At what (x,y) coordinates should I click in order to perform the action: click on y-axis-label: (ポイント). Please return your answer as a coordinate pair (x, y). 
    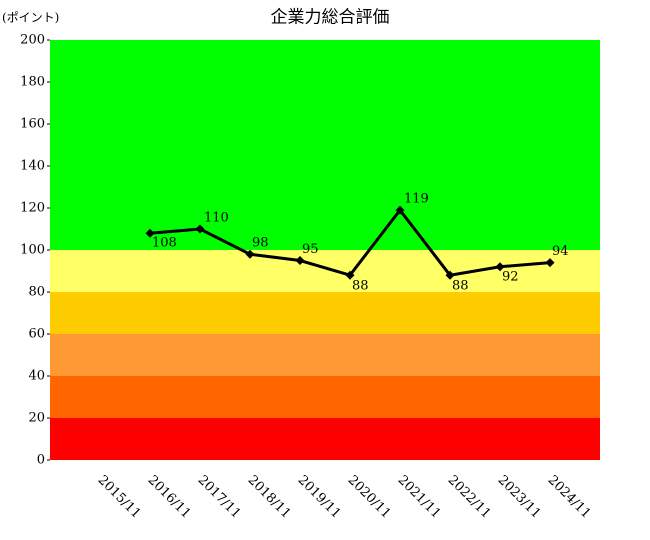
    Looking at the image, I should click on (30, 18).